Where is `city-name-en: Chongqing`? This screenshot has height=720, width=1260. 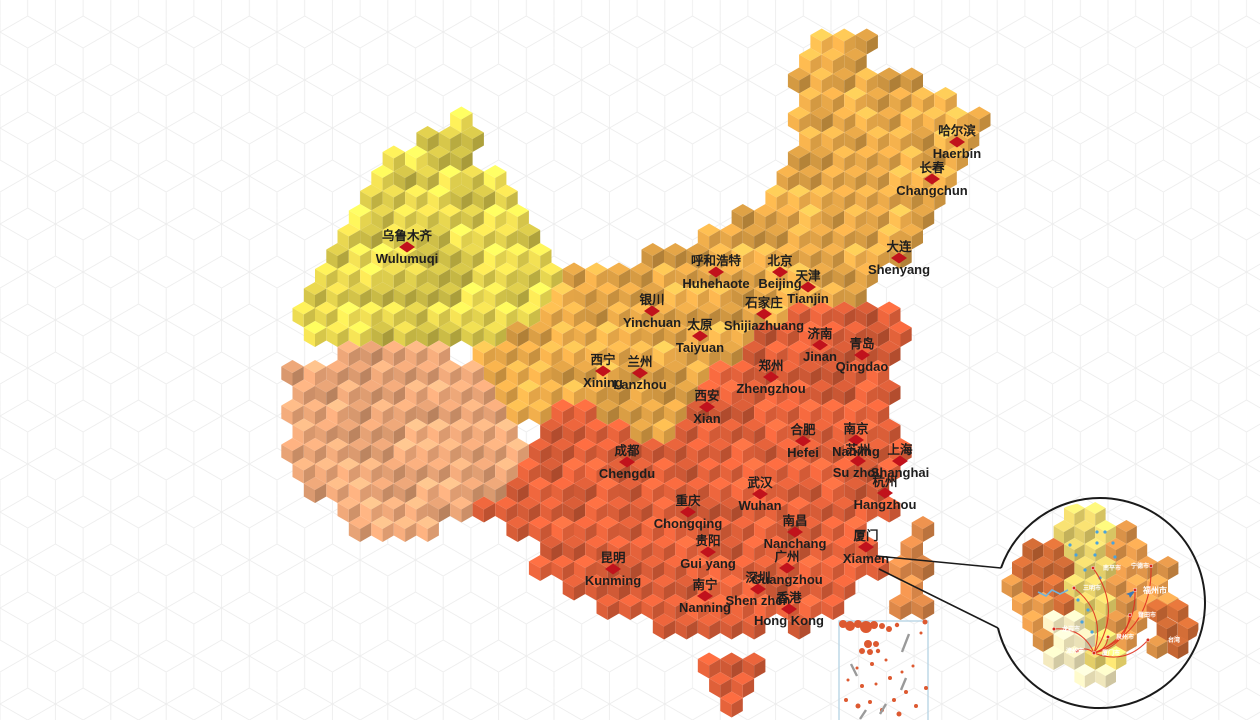 city-name-en: Chongqing is located at coordinates (688, 523).